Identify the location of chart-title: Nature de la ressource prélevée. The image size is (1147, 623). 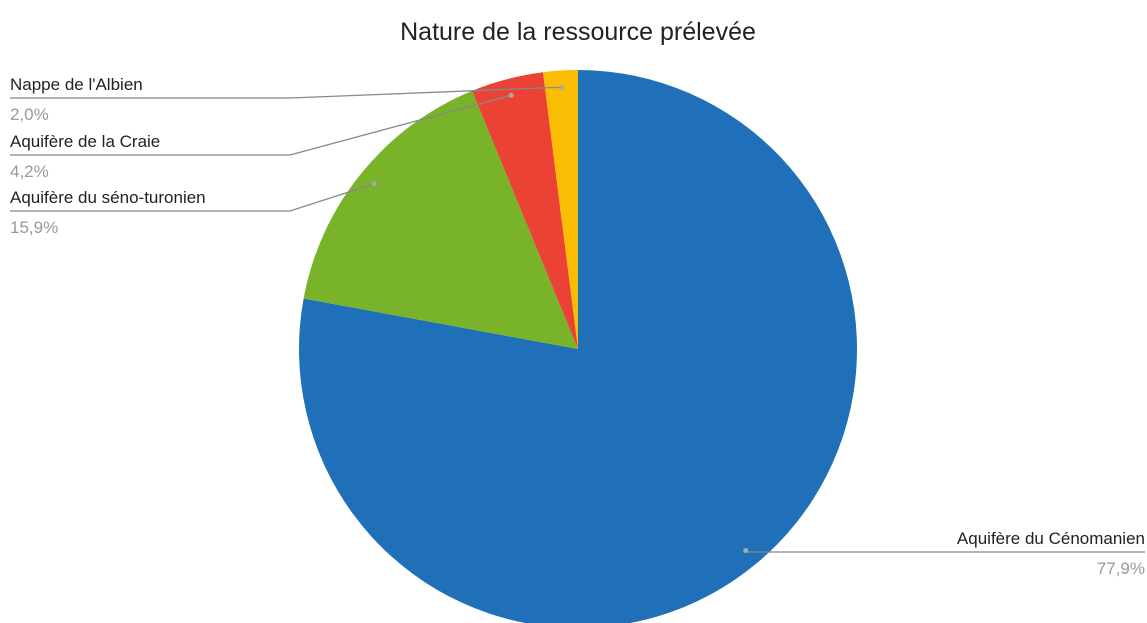
(578, 32).